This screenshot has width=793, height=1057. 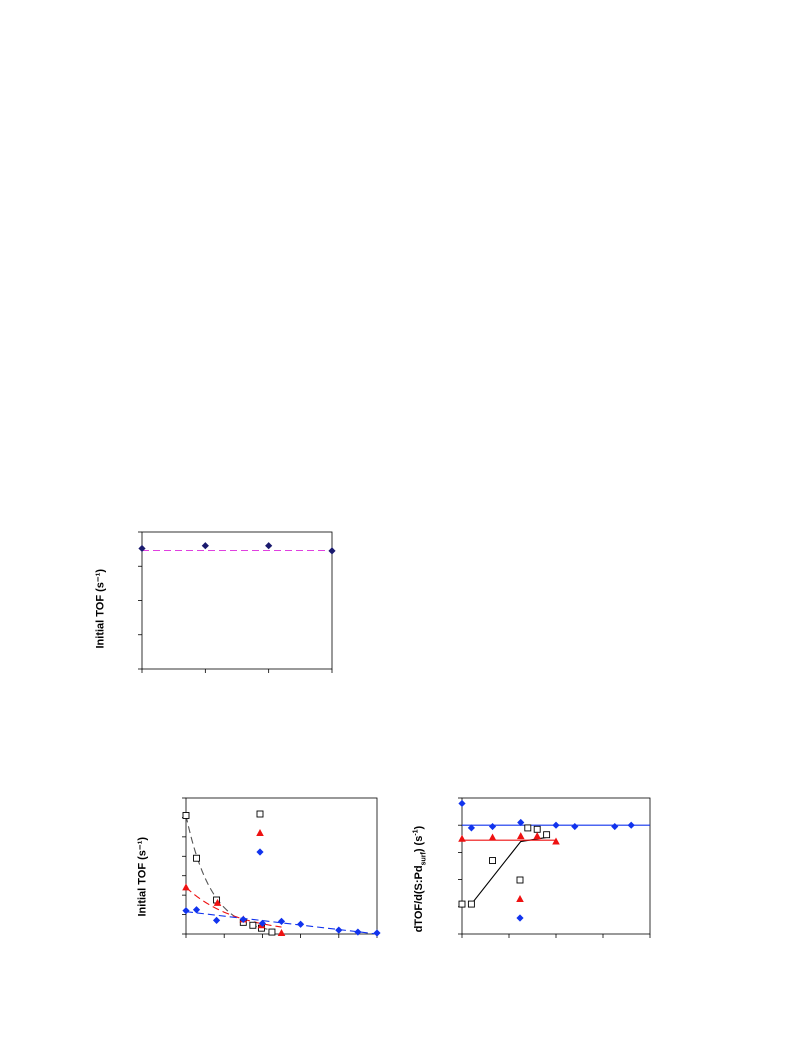 I want to click on chart-bottom-left-svg, so click(x=281, y=867).